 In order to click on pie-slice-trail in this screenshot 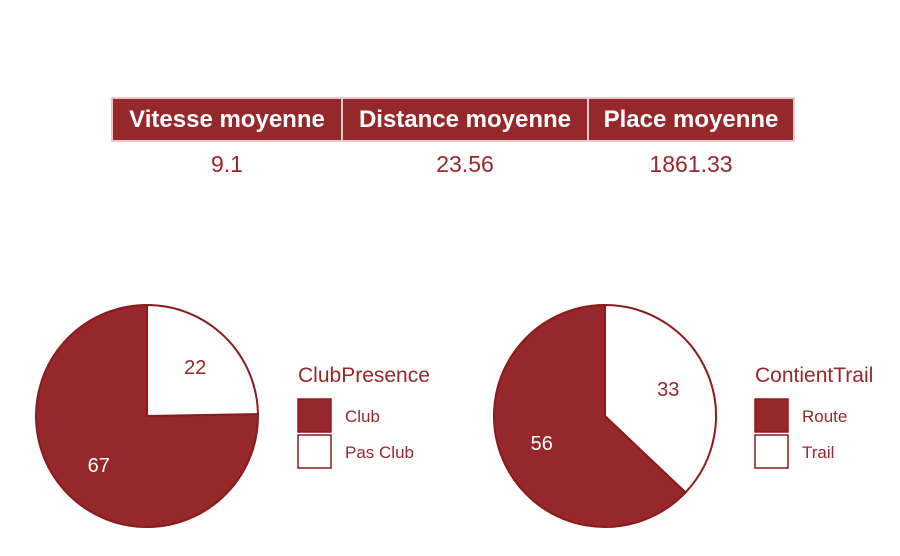, I will do `click(660, 398)`.